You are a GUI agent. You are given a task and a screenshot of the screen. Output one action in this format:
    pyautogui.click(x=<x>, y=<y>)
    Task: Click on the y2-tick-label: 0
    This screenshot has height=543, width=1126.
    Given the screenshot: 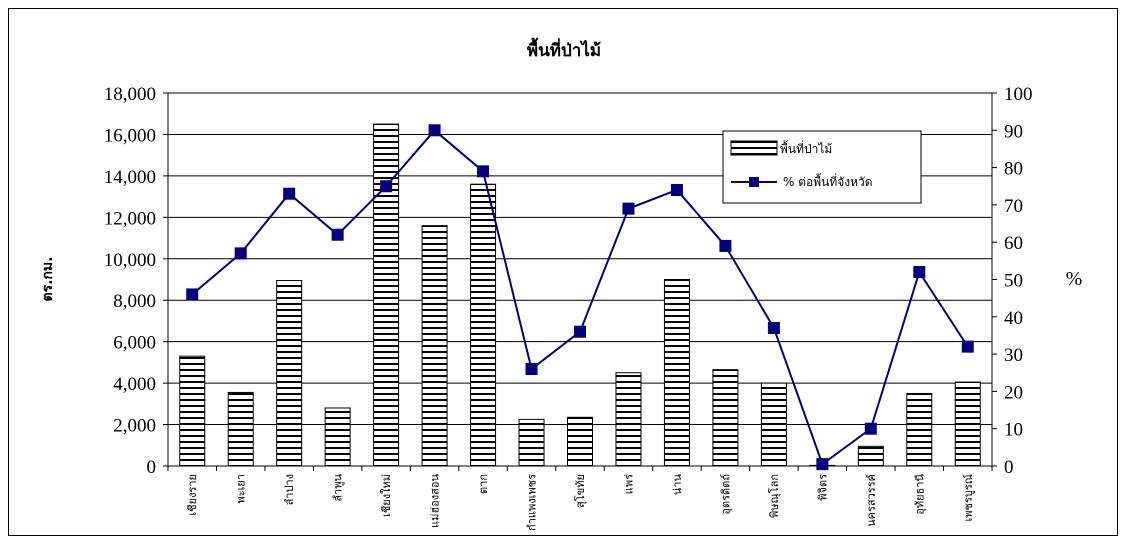 What is the action you would take?
    pyautogui.click(x=1009, y=467)
    